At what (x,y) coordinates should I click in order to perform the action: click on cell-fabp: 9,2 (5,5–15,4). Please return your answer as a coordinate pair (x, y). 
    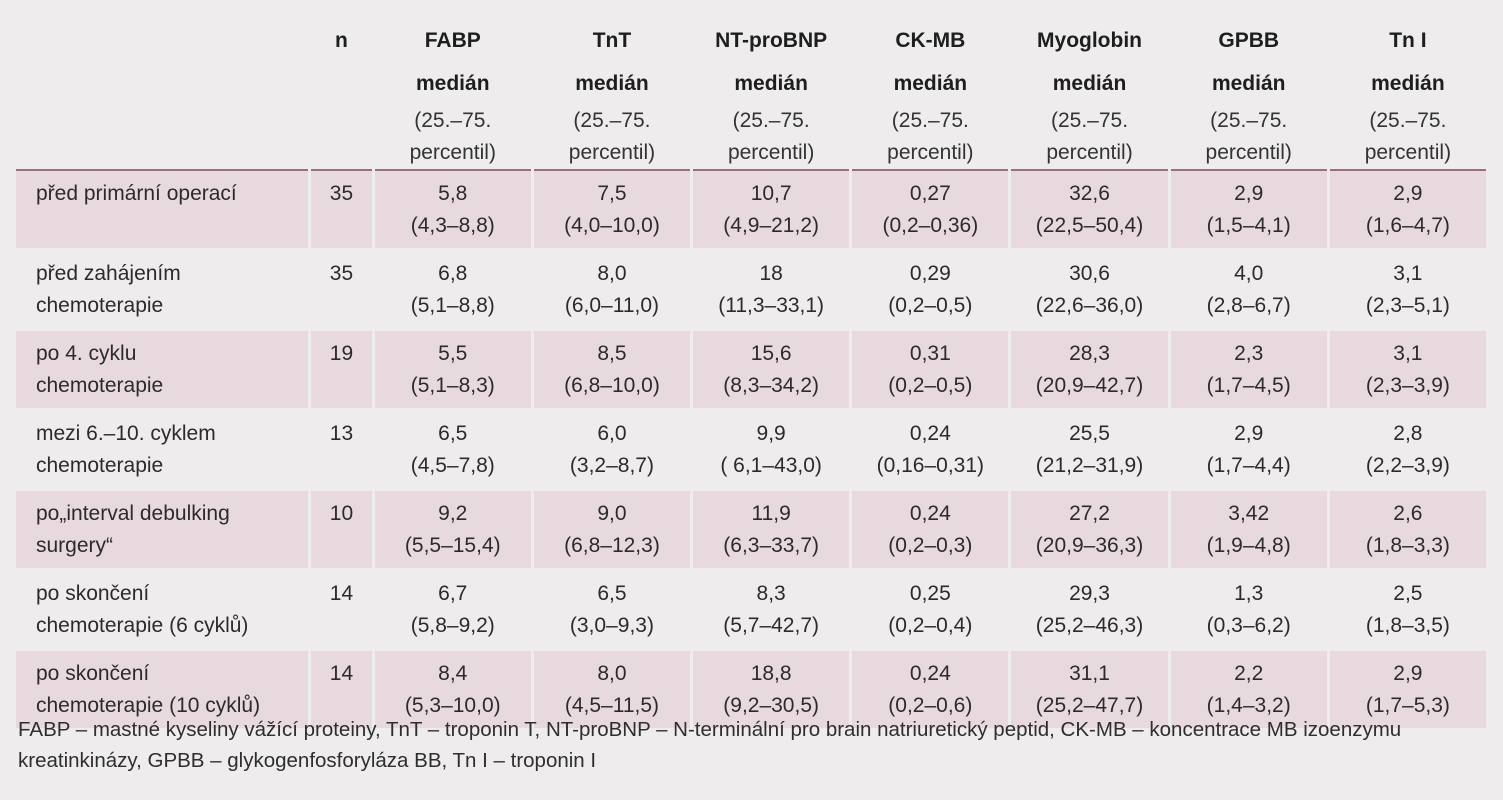
    Looking at the image, I should click on (452, 531).